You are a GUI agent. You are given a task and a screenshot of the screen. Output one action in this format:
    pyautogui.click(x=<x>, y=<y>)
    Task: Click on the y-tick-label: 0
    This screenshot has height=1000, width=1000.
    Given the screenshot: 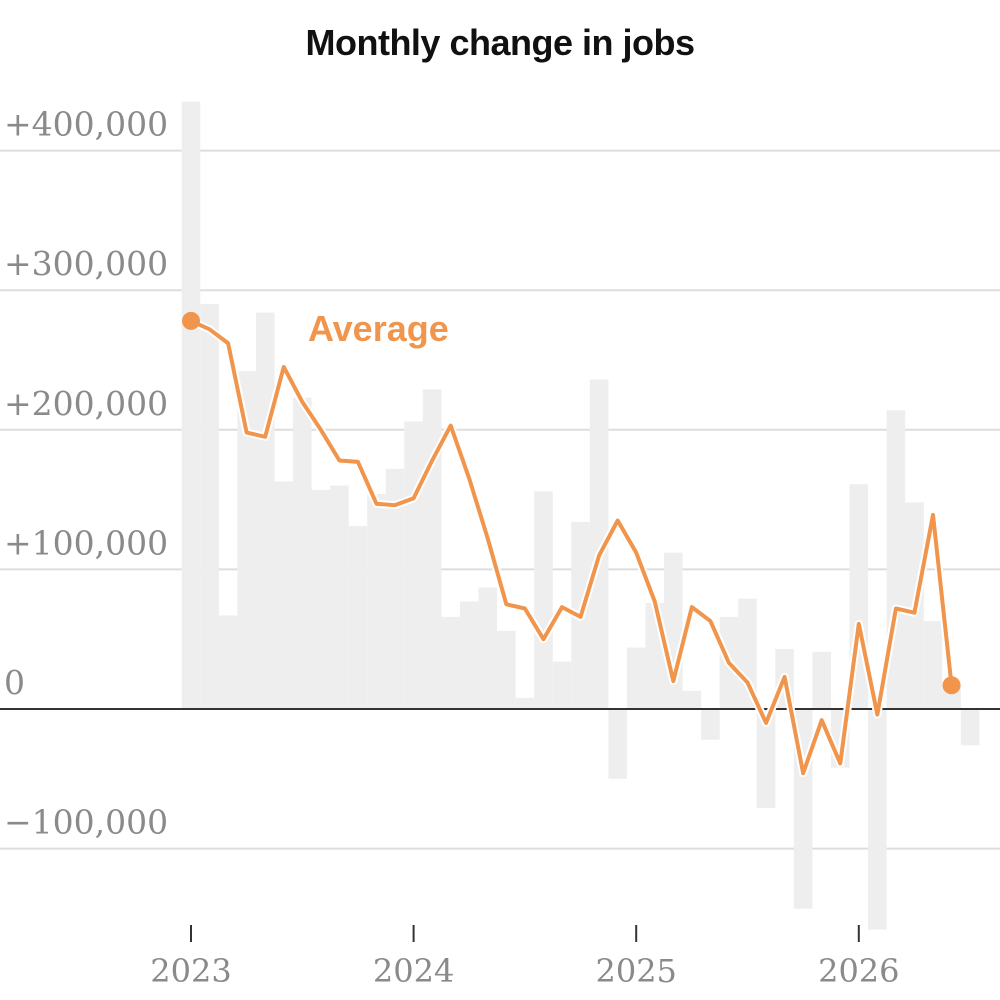 What is the action you would take?
    pyautogui.click(x=14, y=682)
    